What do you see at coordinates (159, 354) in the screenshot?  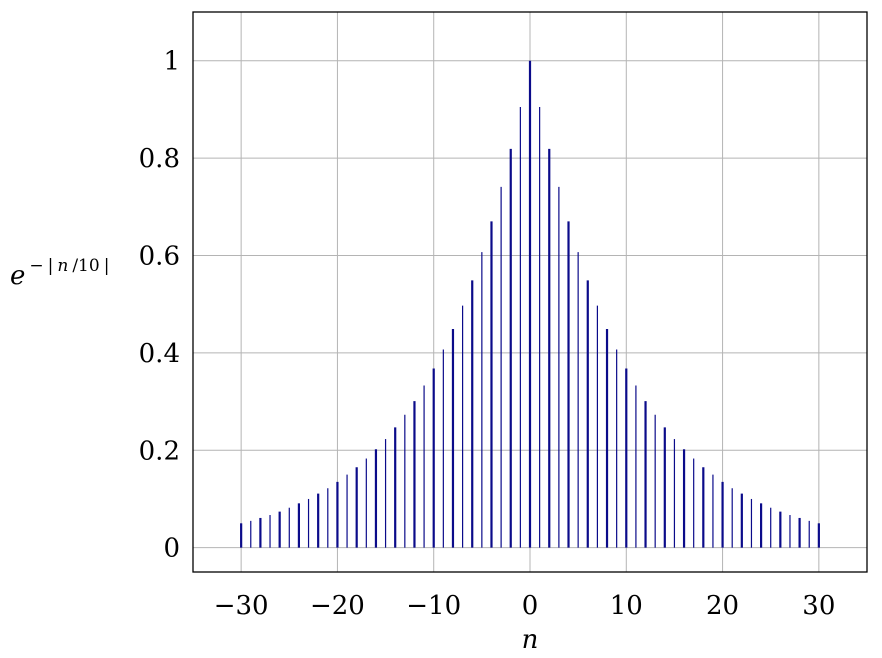 I see `y-tick-label: 0.4` at bounding box center [159, 354].